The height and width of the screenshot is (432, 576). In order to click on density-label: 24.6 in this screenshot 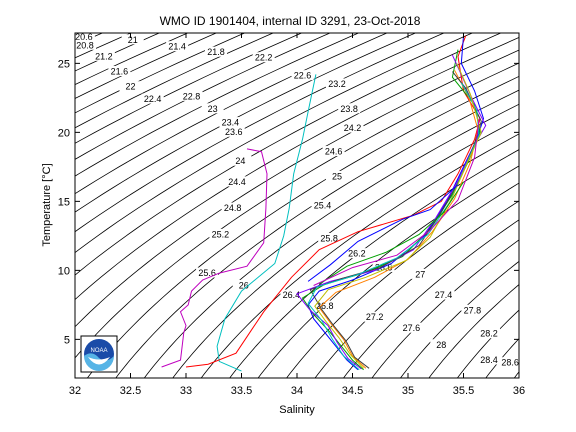, I will do `click(334, 152)`.